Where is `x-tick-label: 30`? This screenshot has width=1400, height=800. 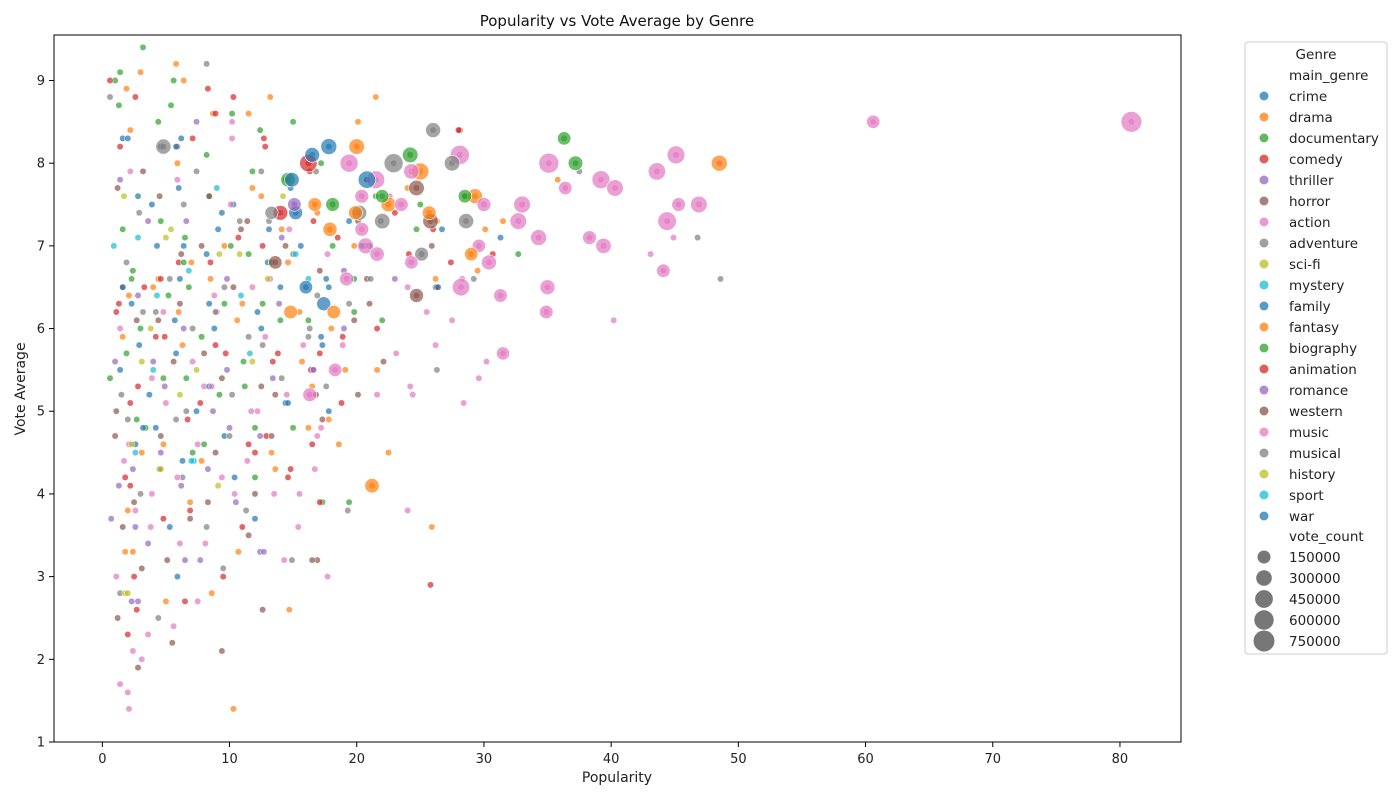 x-tick-label: 30 is located at coordinates (484, 759).